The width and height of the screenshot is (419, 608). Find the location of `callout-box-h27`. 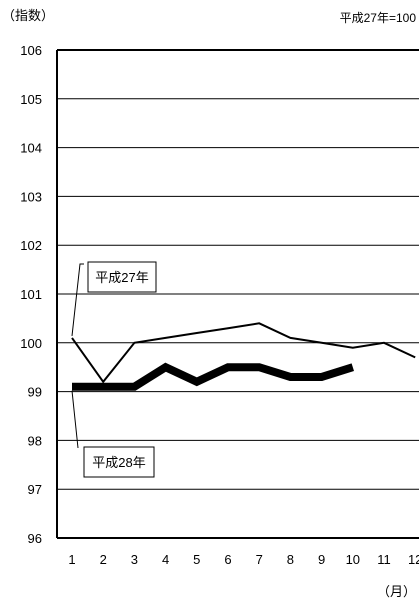

callout-box-h27 is located at coordinates (122, 277).